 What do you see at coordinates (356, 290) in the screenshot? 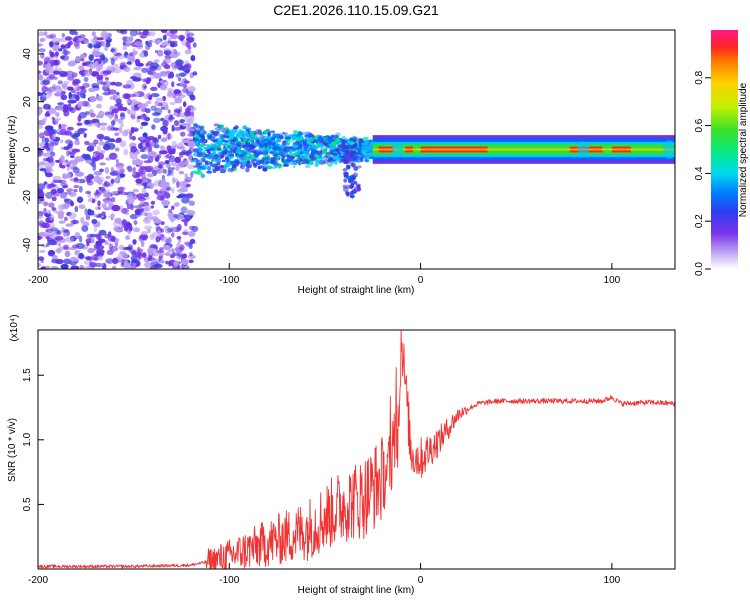
I see `spectrogram-x-axis-label: Height of straight line (km)` at bounding box center [356, 290].